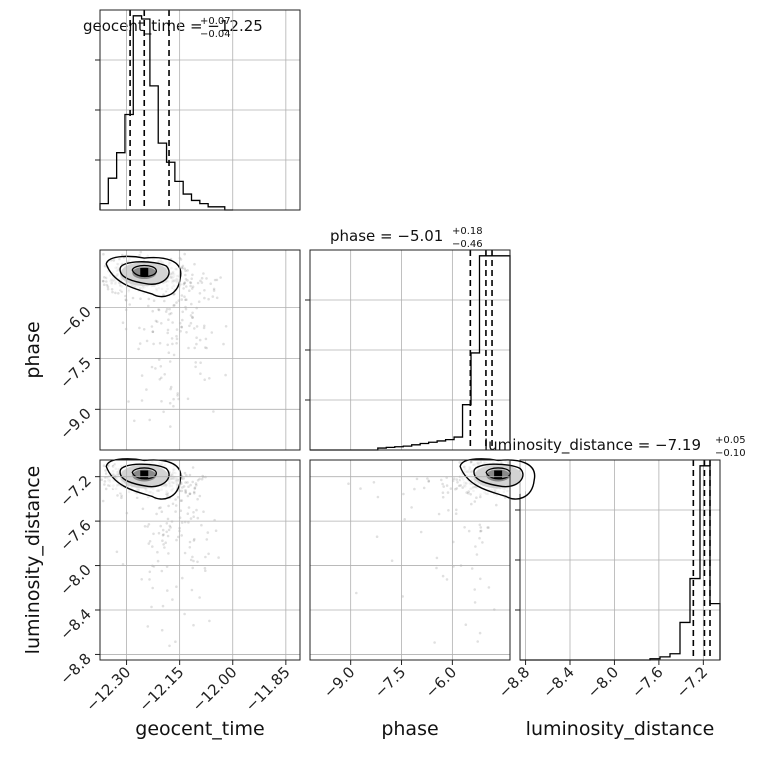  Describe the element at coordinates (268, 689) in the screenshot. I see `xtick-label-geocent_time-3: −11.85` at that location.